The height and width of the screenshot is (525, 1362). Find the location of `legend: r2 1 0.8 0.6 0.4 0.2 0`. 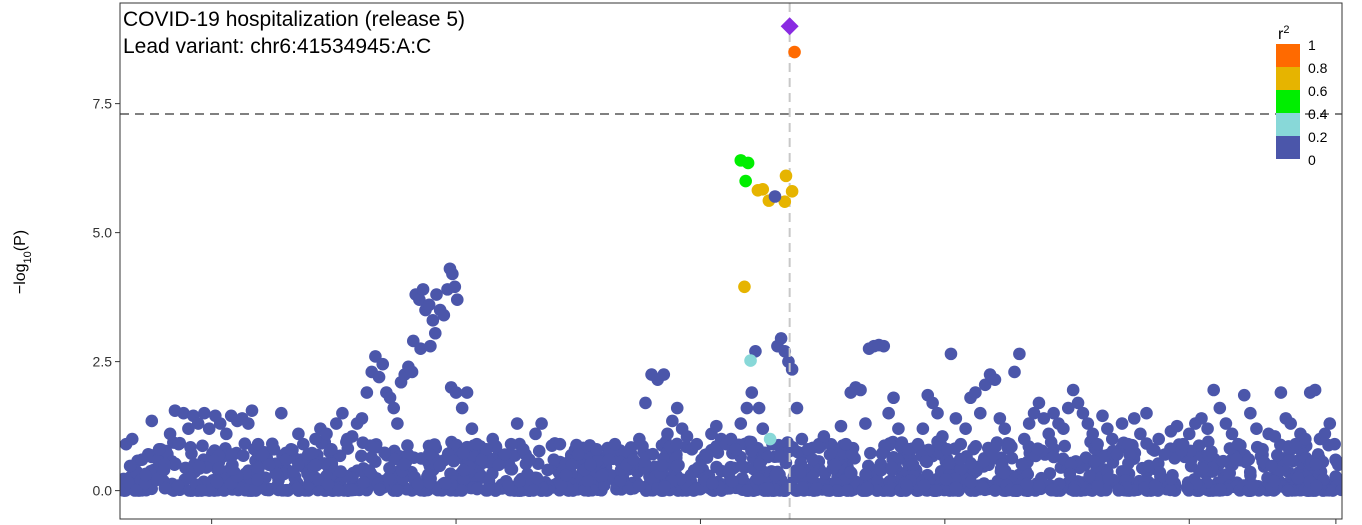

legend: r2 1 0.8 0.6 0.4 0.2 0 is located at coordinates (1302, 96).